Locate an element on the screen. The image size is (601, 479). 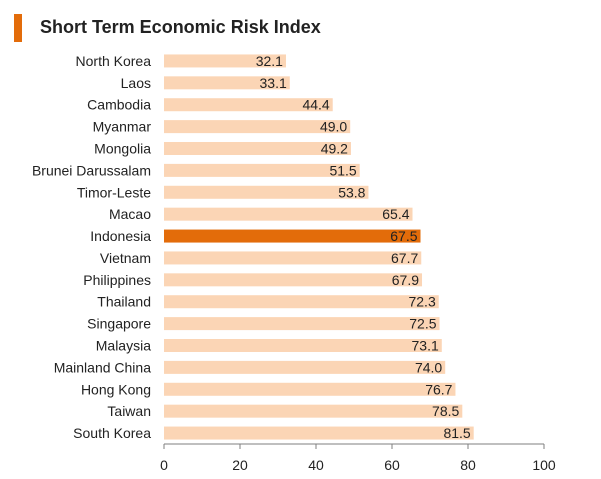
category-label: Timor-Leste is located at coordinates (114, 192).